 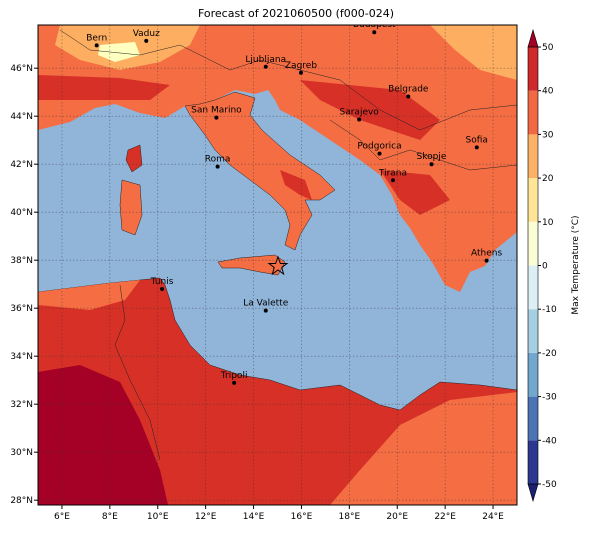 What do you see at coordinates (549, 485) in the screenshot?
I see `colorbar-tick-label: -50` at bounding box center [549, 485].